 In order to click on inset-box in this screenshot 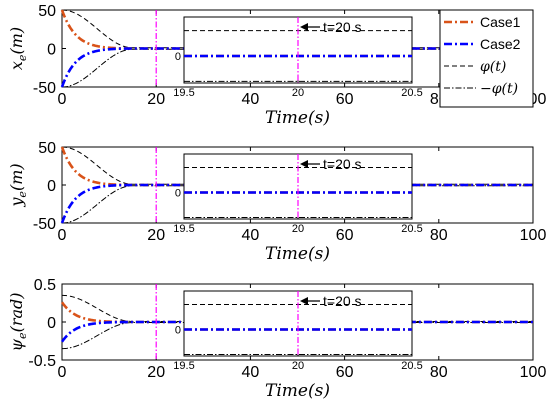, I will do `click(298, 50)`.